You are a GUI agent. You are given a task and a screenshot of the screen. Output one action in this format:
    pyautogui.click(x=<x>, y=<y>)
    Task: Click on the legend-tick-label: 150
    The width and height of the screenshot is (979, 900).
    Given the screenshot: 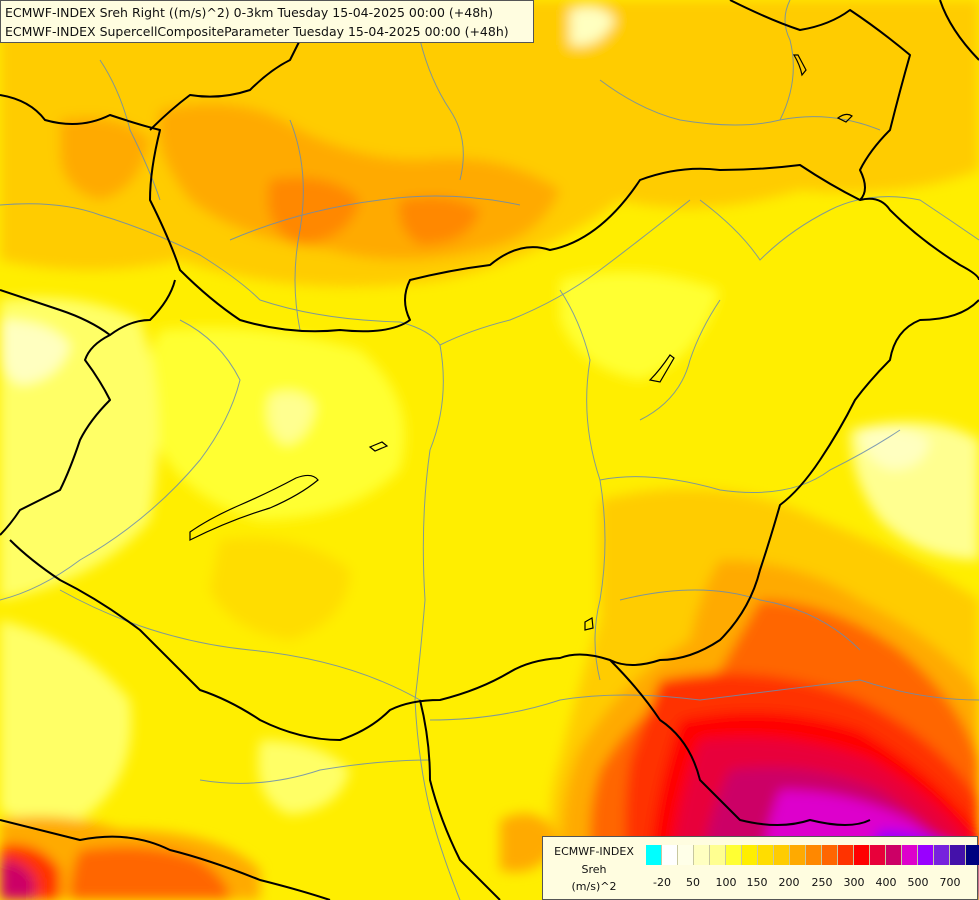 What is the action you would take?
    pyautogui.click(x=757, y=882)
    